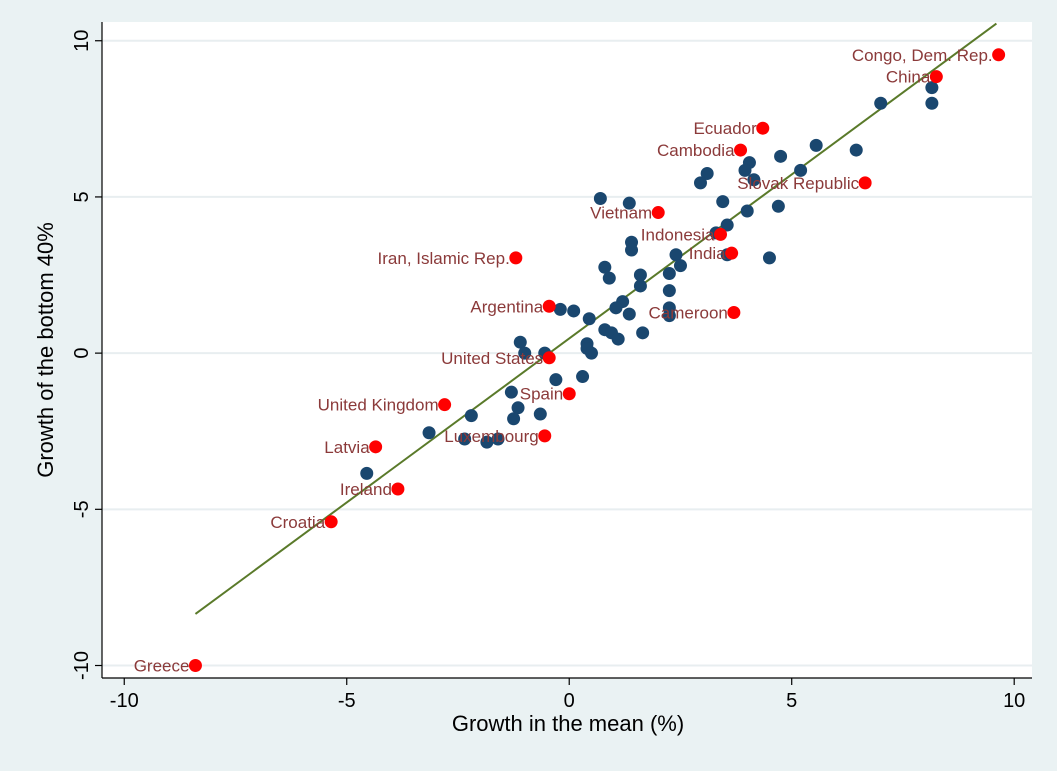 The image size is (1057, 771). I want to click on point-label: Greece, so click(162, 666).